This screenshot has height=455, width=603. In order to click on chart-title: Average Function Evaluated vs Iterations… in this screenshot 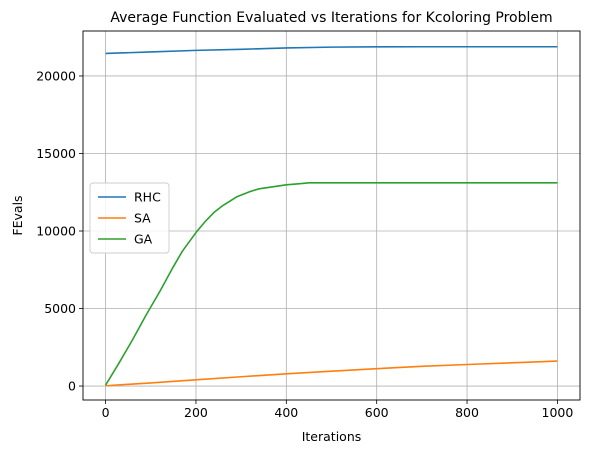, I will do `click(331, 18)`.